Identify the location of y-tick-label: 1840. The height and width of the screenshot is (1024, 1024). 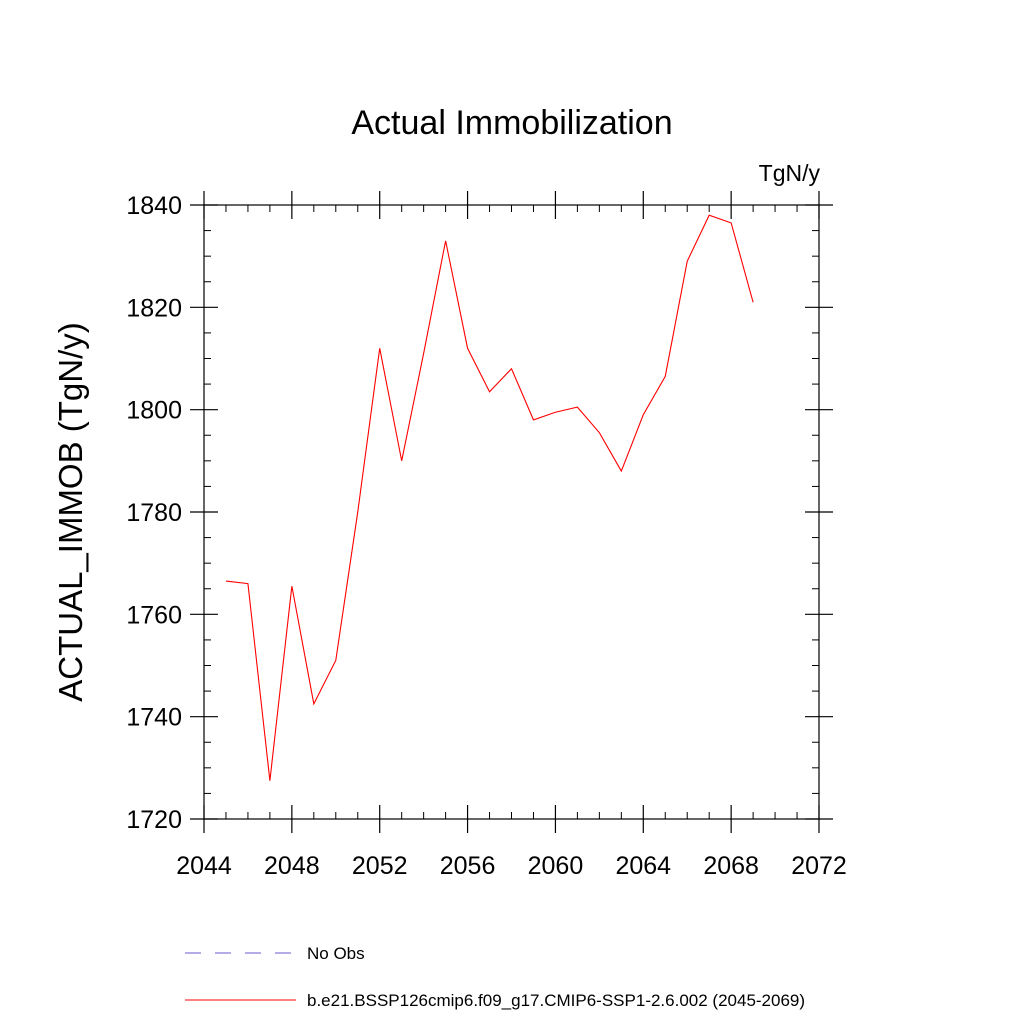
(154, 206).